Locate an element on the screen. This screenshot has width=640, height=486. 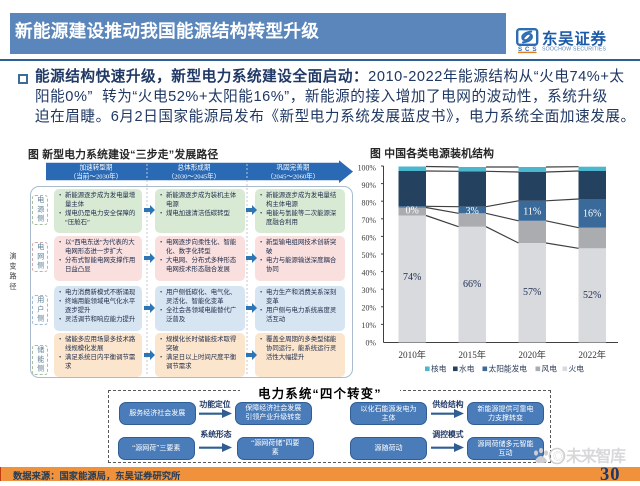
svg-text: 10% is located at coordinates (369, 325).